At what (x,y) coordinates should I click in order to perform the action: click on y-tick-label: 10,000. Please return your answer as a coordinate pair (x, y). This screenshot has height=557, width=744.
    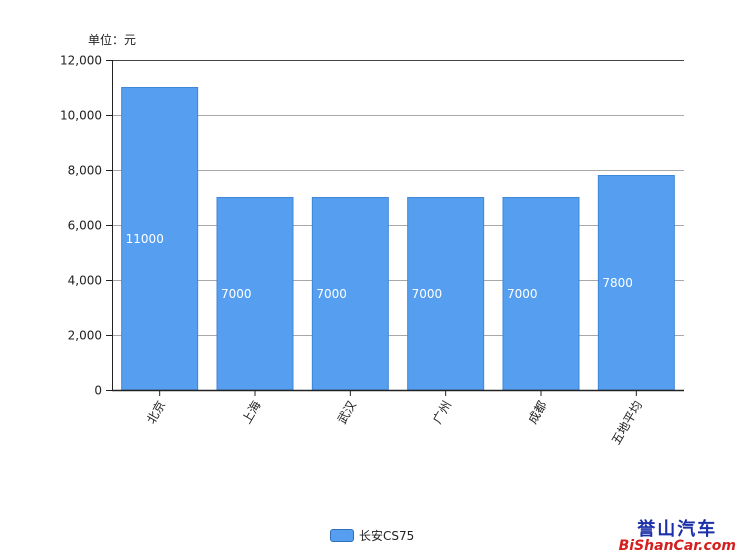
    Looking at the image, I should click on (81, 116).